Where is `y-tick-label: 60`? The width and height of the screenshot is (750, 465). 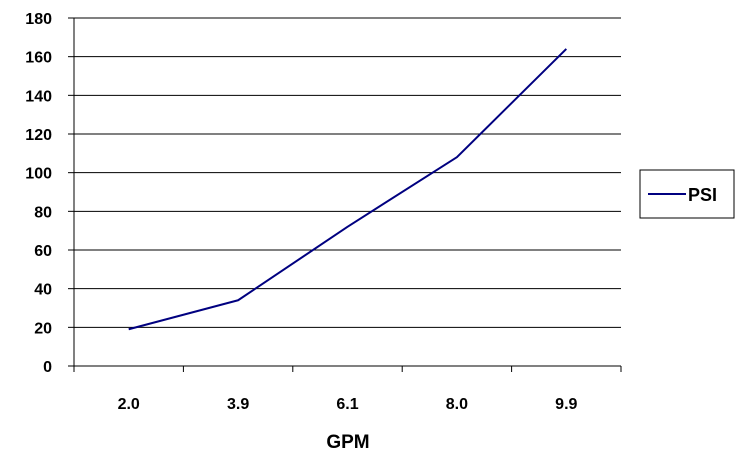 y-tick-label: 60 is located at coordinates (43, 251).